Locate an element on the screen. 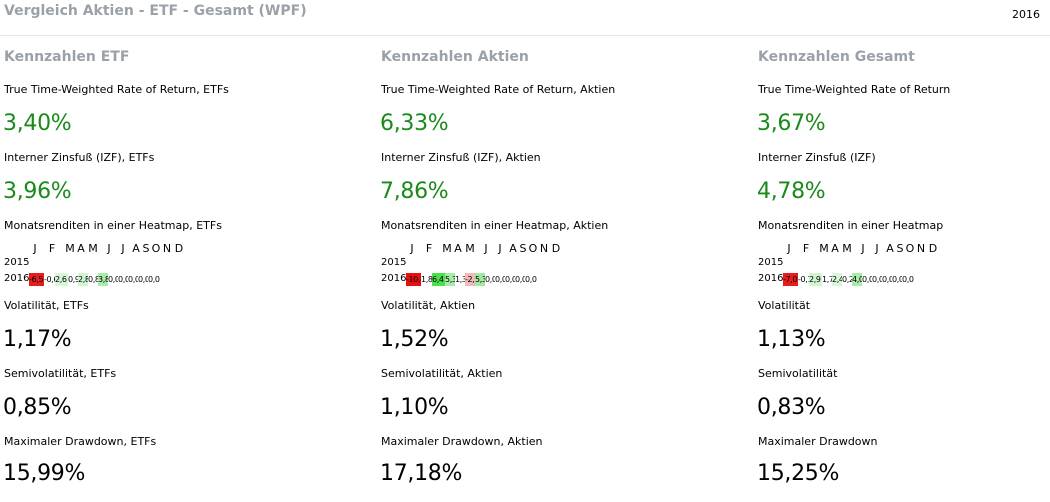  section-title: Kennzahlen ETF is located at coordinates (67, 57).